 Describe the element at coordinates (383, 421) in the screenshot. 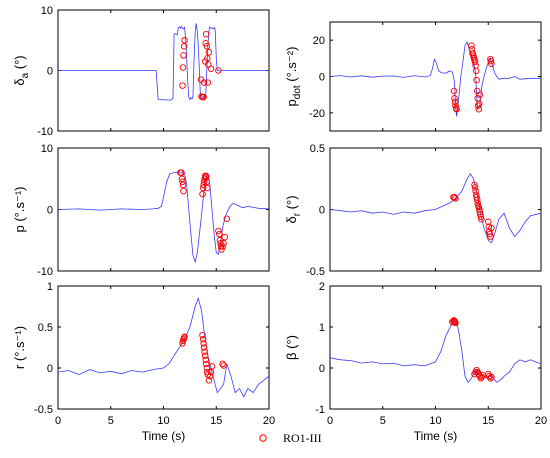

I see `x-tick-label: 5` at that location.